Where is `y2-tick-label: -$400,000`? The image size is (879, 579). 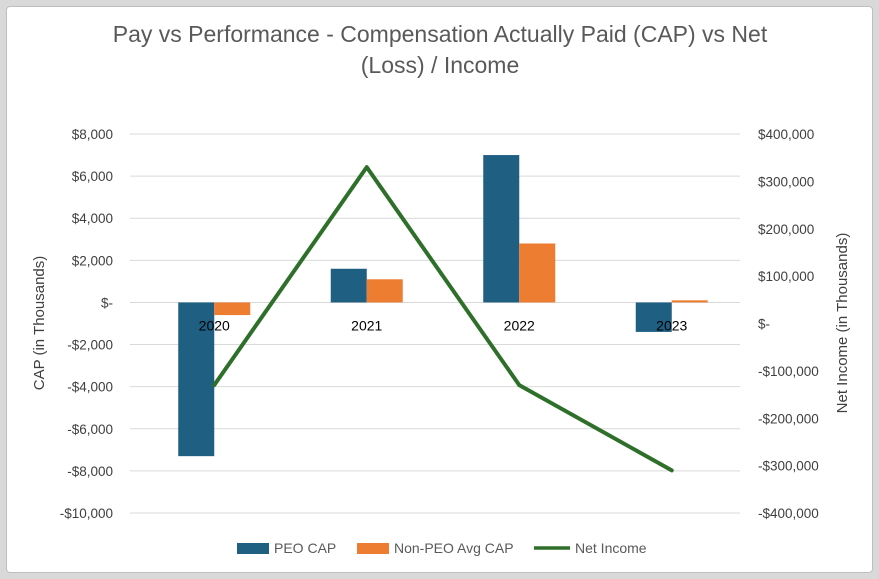 y2-tick-label: -$400,000 is located at coordinates (788, 513).